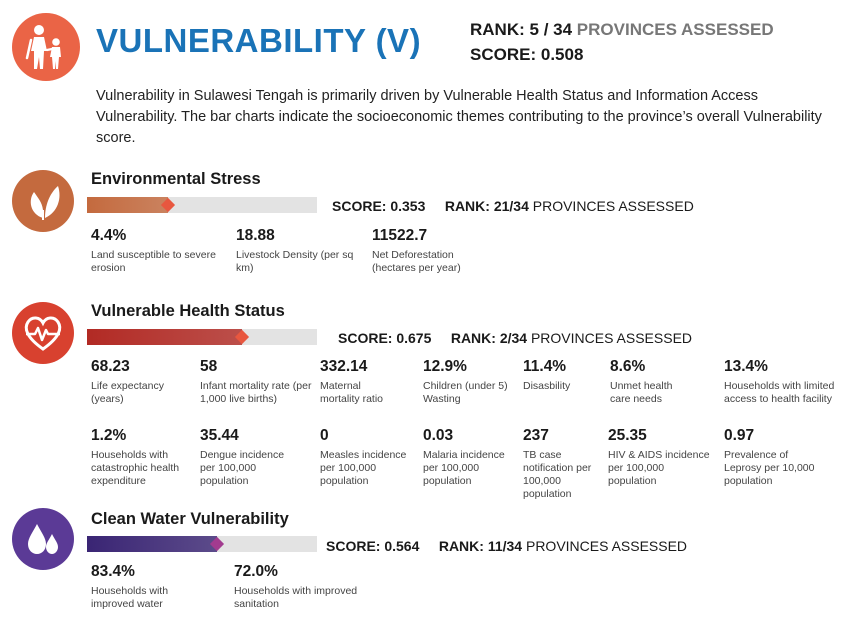 Image resolution: width=857 pixels, height=622 pixels. I want to click on env-metric: 4.4% Land susceptible to severe erosion, so click(156, 251).